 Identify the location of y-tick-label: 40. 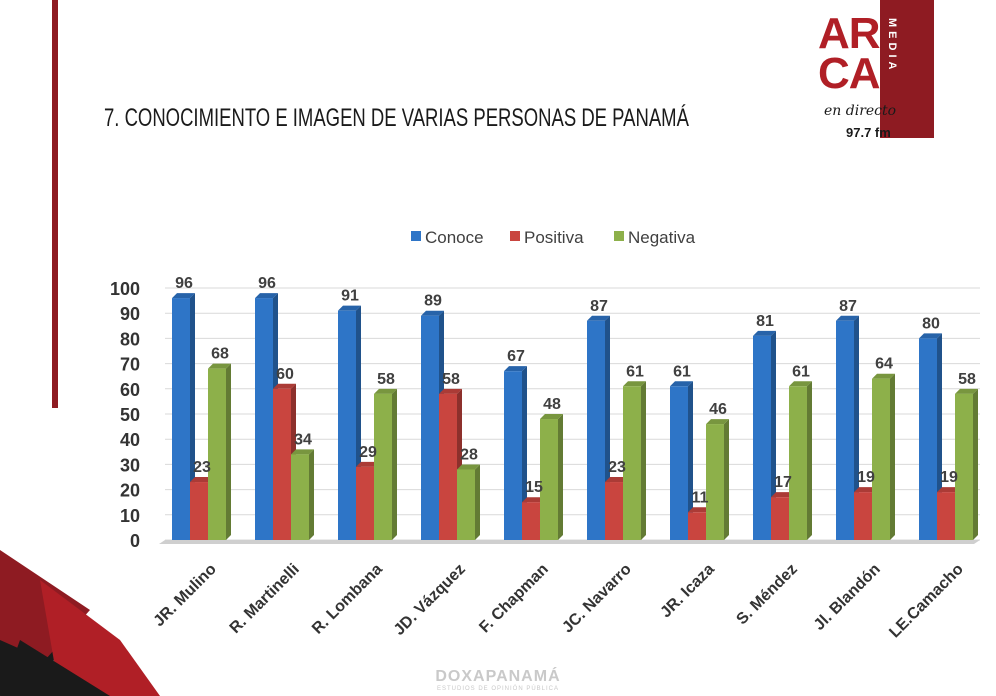
(130, 440).